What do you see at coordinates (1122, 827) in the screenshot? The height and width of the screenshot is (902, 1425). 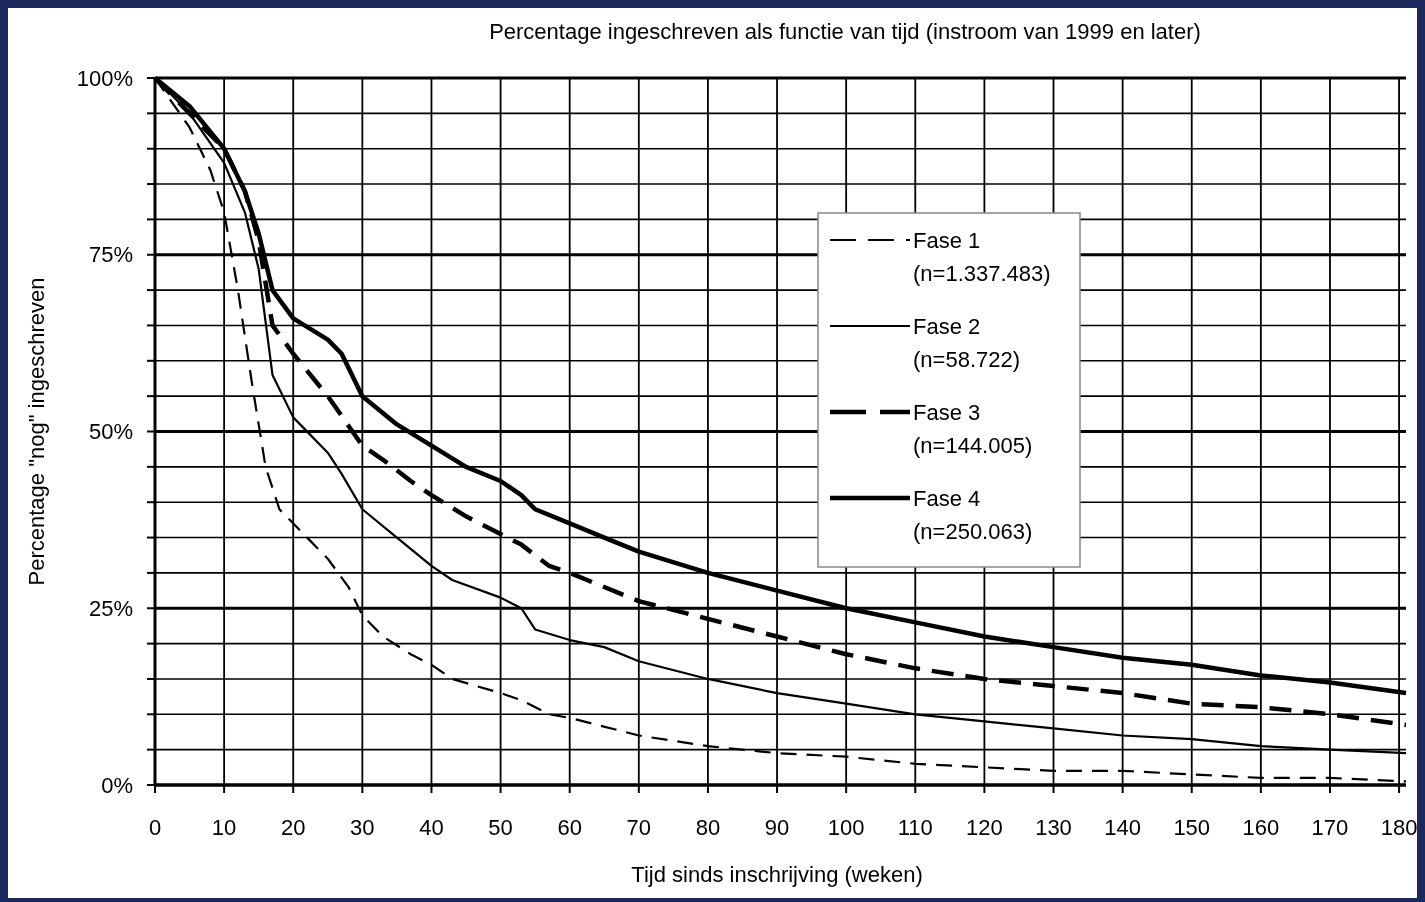 I see `x-tick-label: 140` at bounding box center [1122, 827].